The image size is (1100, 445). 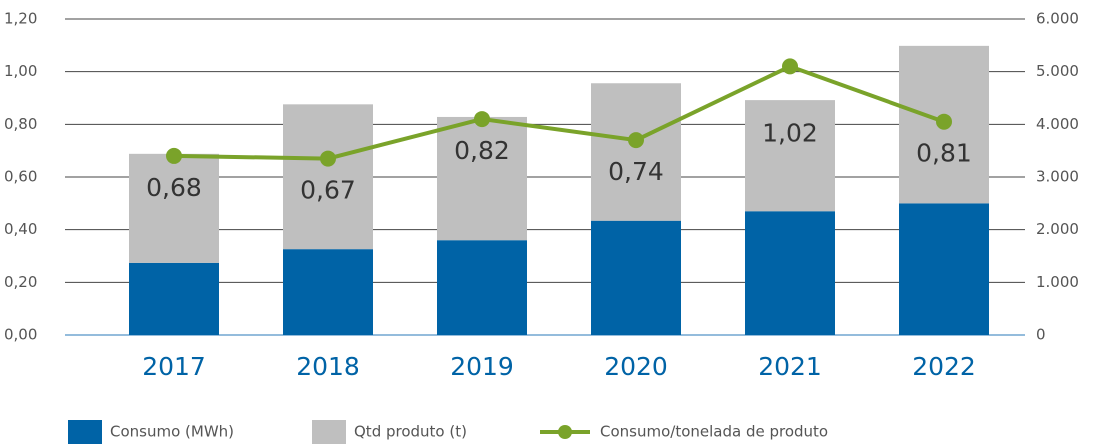 I want to click on value-label: 0,74, so click(x=636, y=171).